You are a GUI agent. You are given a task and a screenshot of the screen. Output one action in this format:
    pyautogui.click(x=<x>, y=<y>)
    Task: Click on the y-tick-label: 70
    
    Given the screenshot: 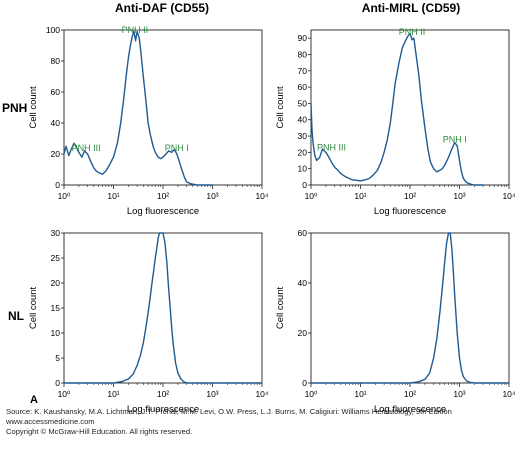 What is the action you would take?
    pyautogui.click(x=303, y=71)
    